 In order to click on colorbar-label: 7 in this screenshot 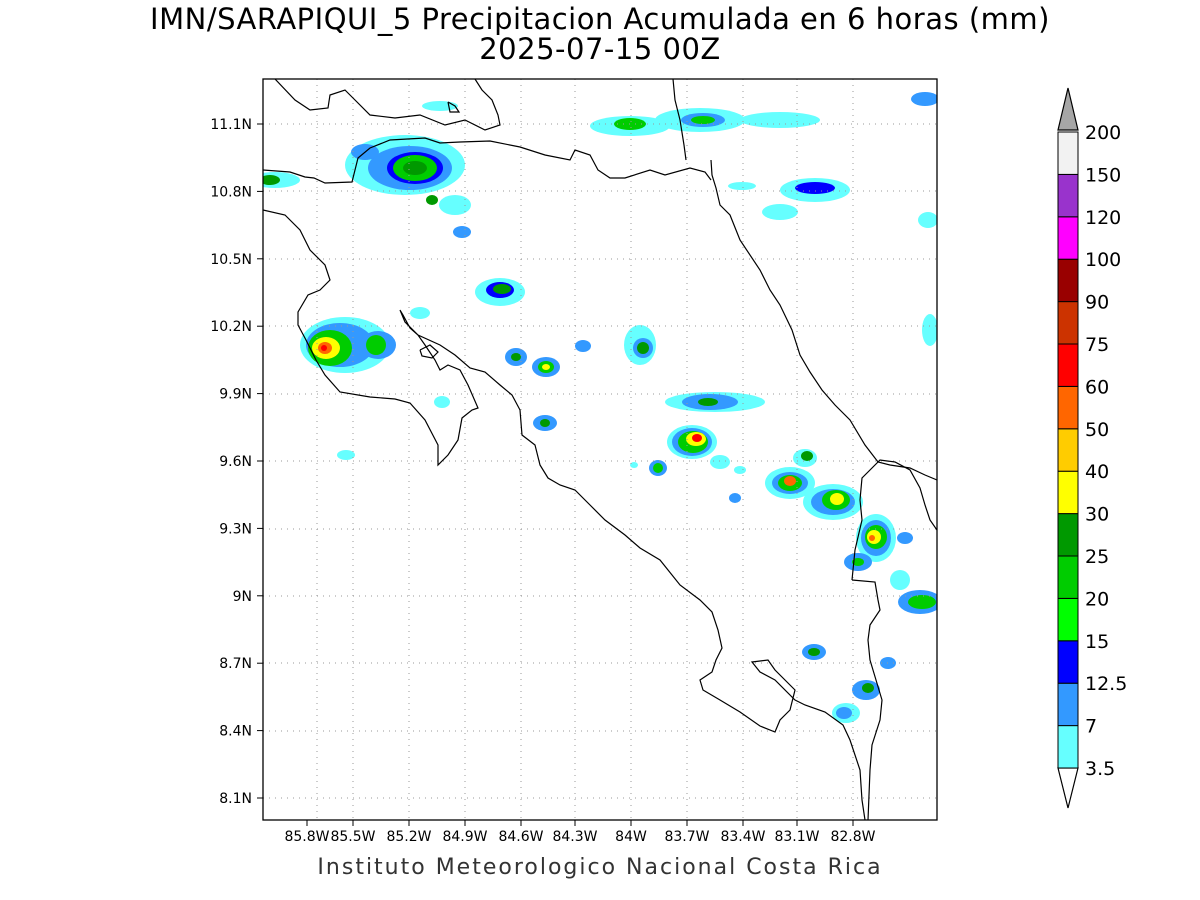, I will do `click(1091, 727)`.